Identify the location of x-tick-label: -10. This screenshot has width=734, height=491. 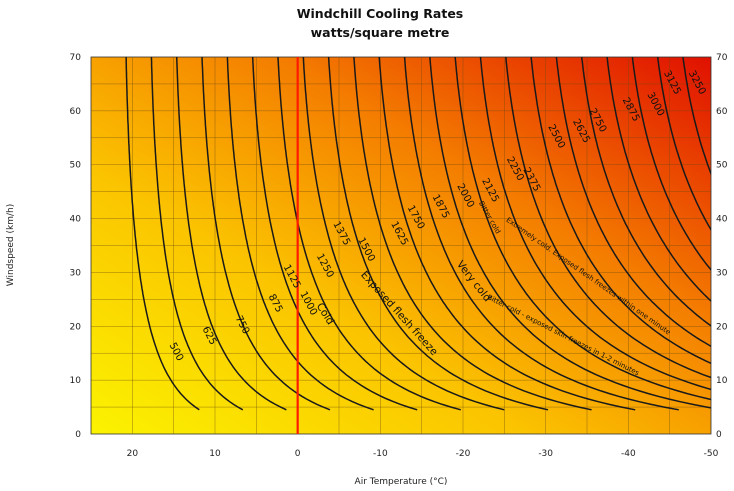
(380, 454).